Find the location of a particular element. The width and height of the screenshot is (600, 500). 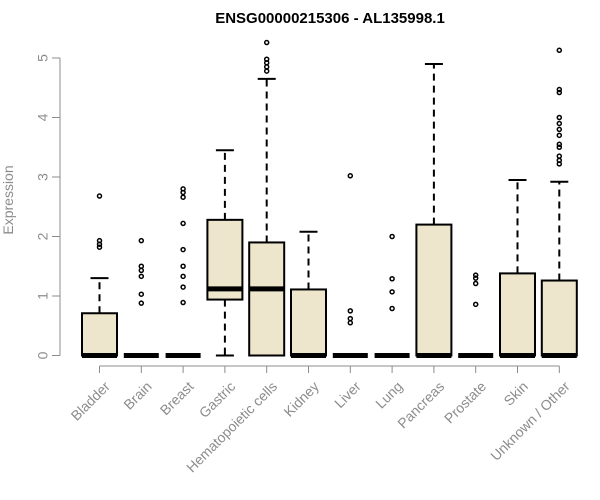

x-tick-label: Lung is located at coordinates (388, 394).